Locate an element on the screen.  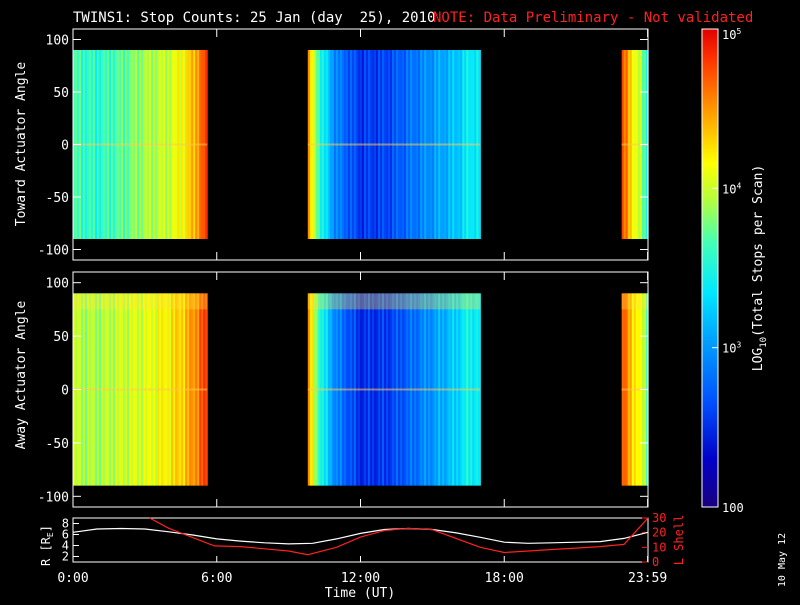
l-shell-line is located at coordinates (399, 536).